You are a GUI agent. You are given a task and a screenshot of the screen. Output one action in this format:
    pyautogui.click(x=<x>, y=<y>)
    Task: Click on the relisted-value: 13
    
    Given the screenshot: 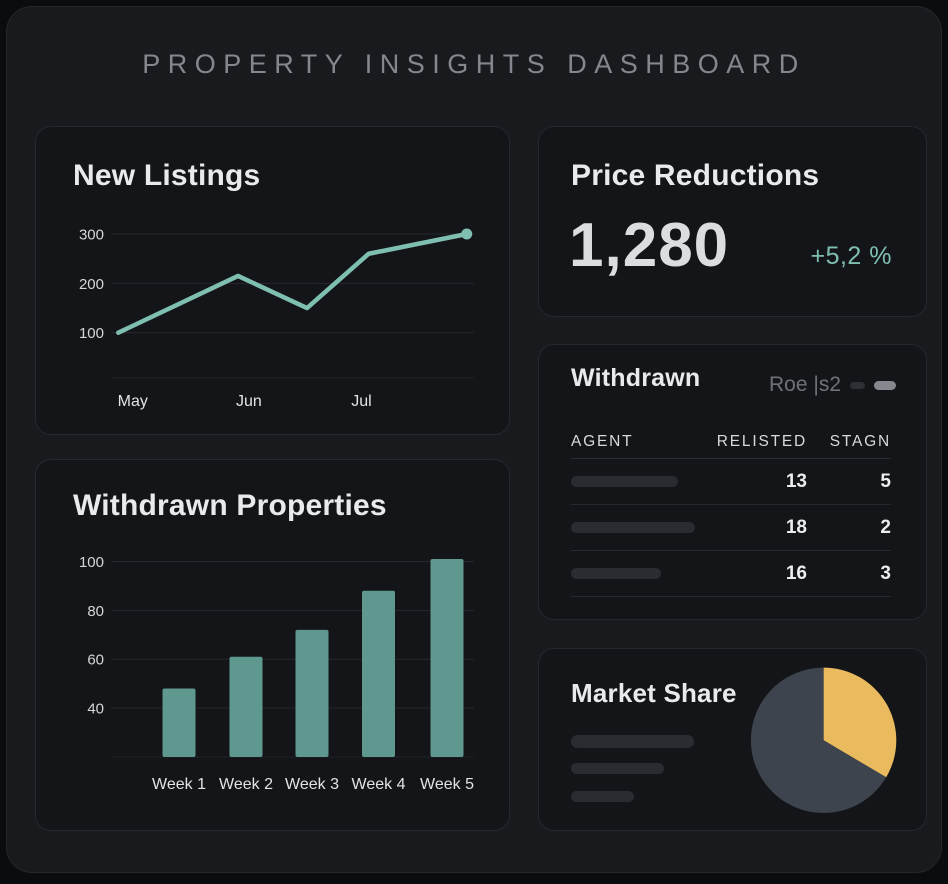 What is the action you would take?
    pyautogui.click(x=796, y=481)
    